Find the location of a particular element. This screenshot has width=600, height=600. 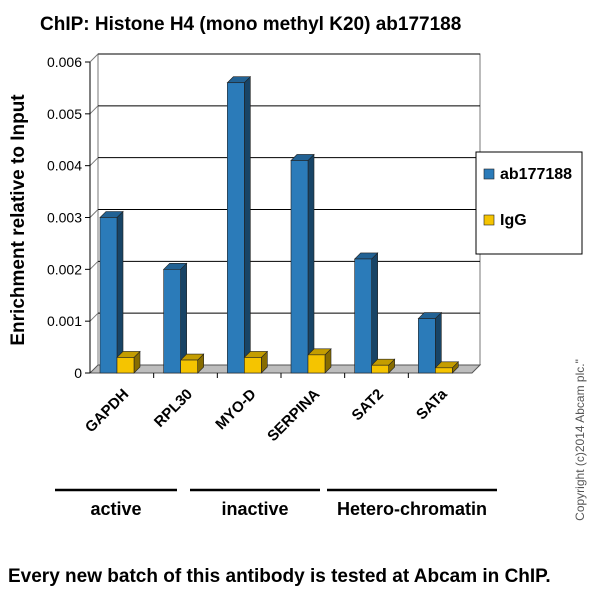

y-tick-label: 0.004 is located at coordinates (64, 166).